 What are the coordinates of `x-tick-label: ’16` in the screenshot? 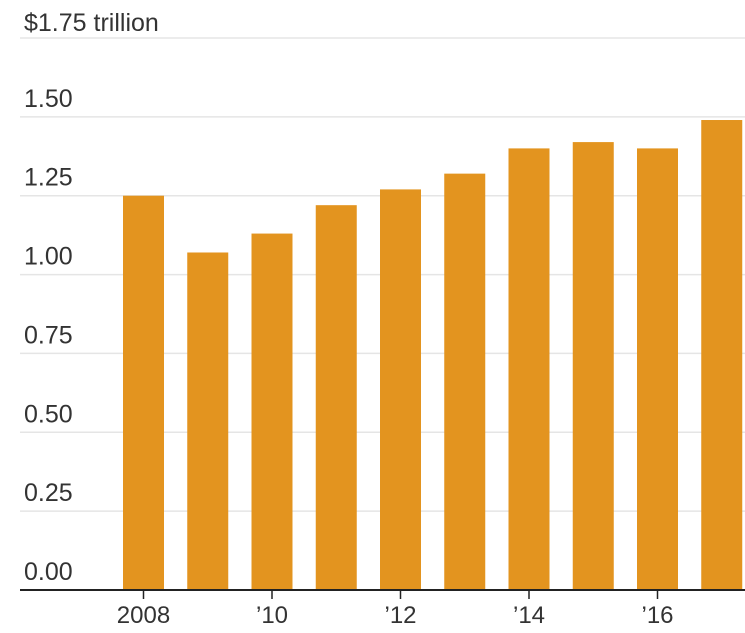 It's located at (657, 615).